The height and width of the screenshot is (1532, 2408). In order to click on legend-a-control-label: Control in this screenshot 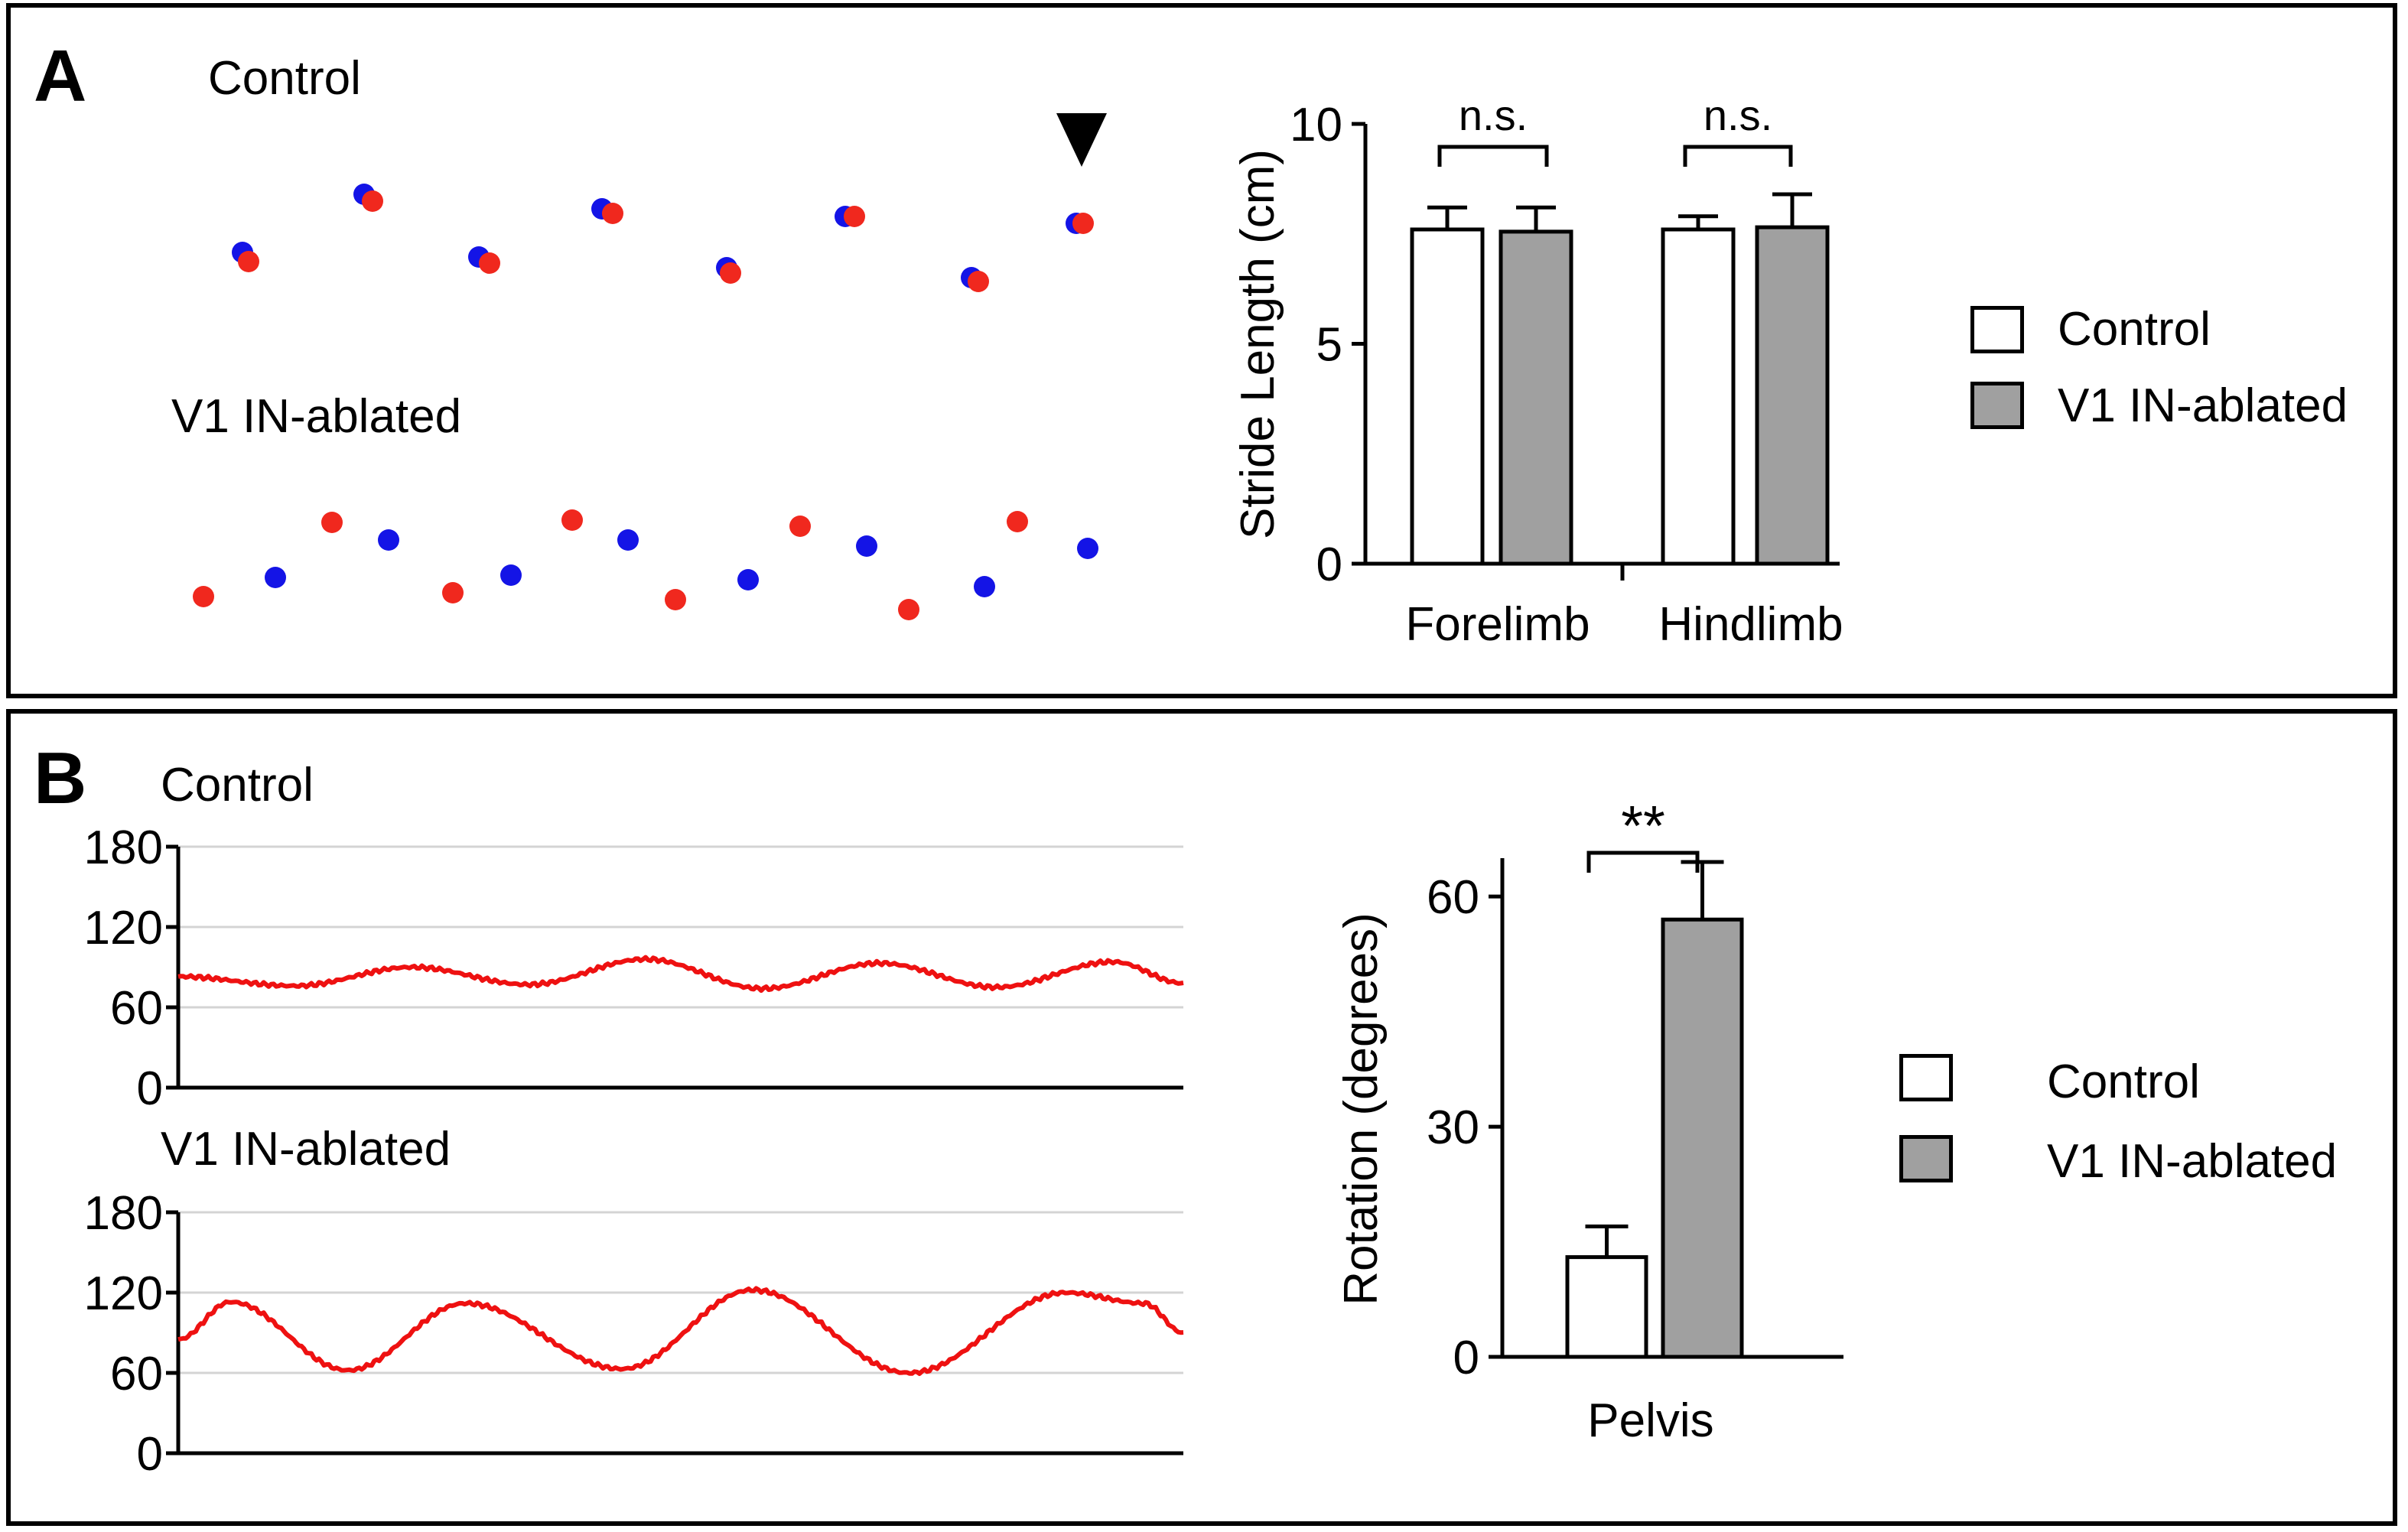, I will do `click(2134, 330)`.